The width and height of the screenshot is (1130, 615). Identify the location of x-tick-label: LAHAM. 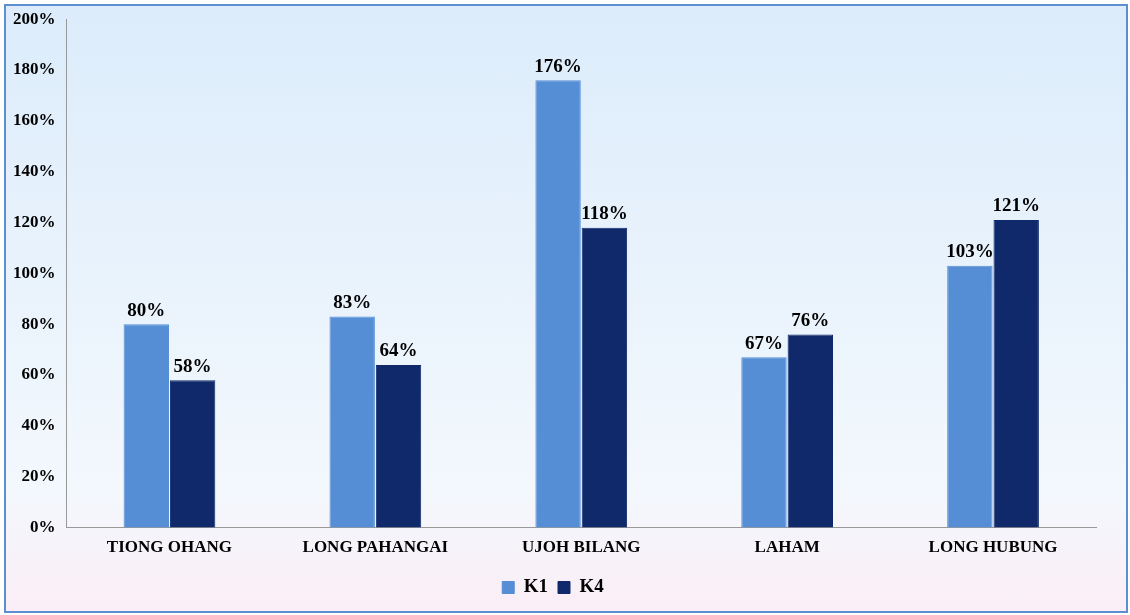
(787, 547).